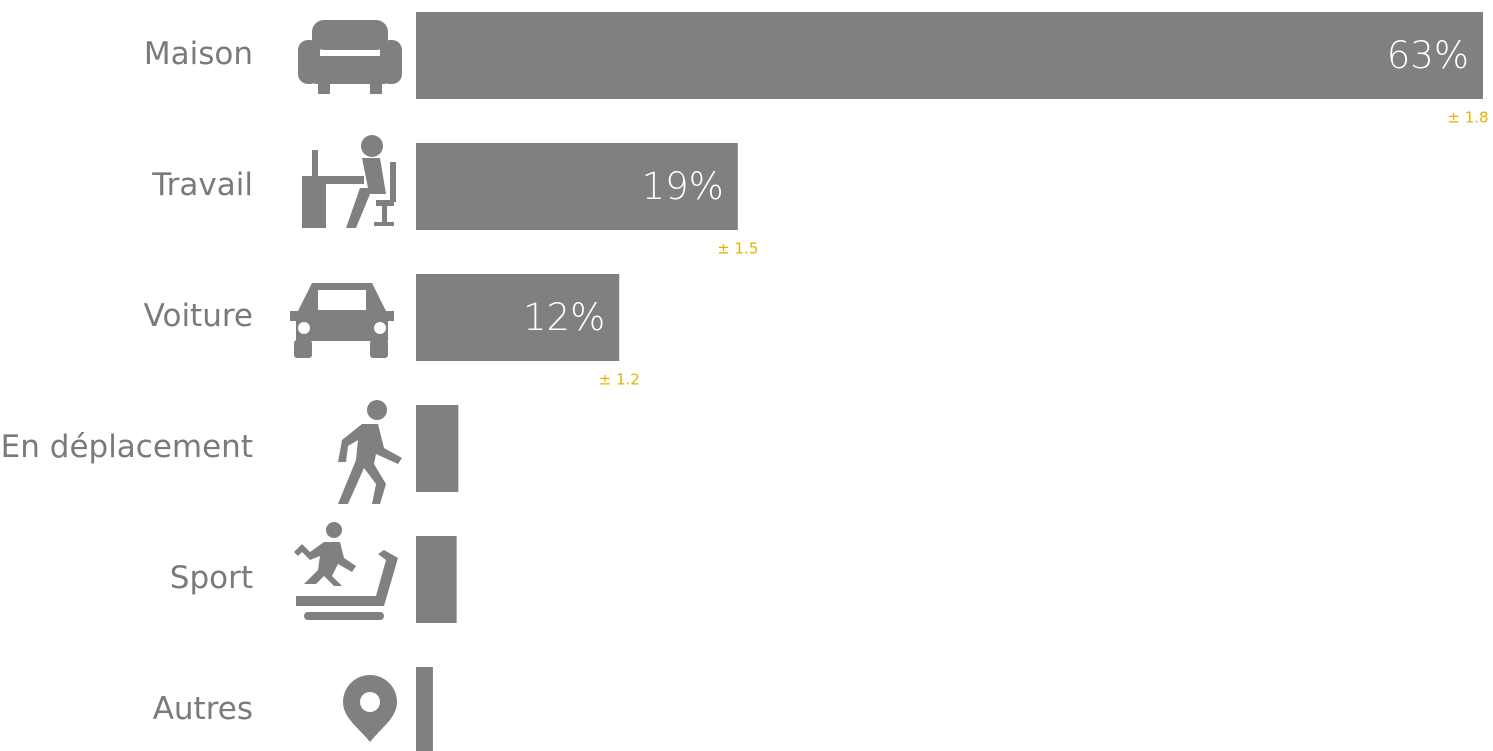 The image size is (1493, 751). I want to click on icon-treadmill, so click(346, 571).